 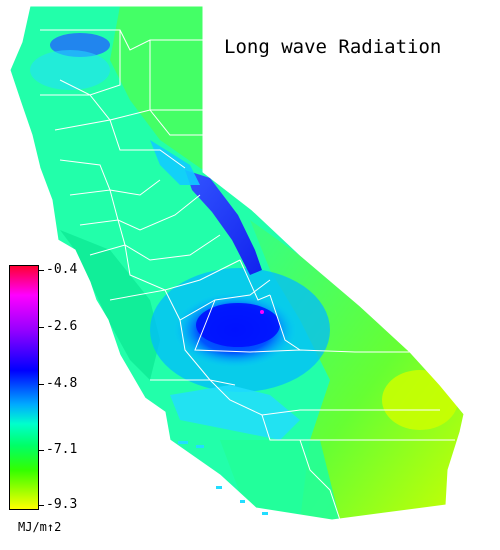 I want to click on legend-label-3: -7.1, so click(x=62, y=449).